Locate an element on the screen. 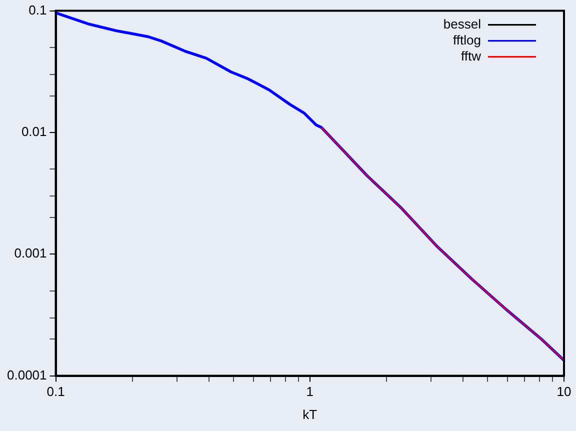 The image size is (576, 431). x-tick-label: 0.1 is located at coordinates (55, 392).